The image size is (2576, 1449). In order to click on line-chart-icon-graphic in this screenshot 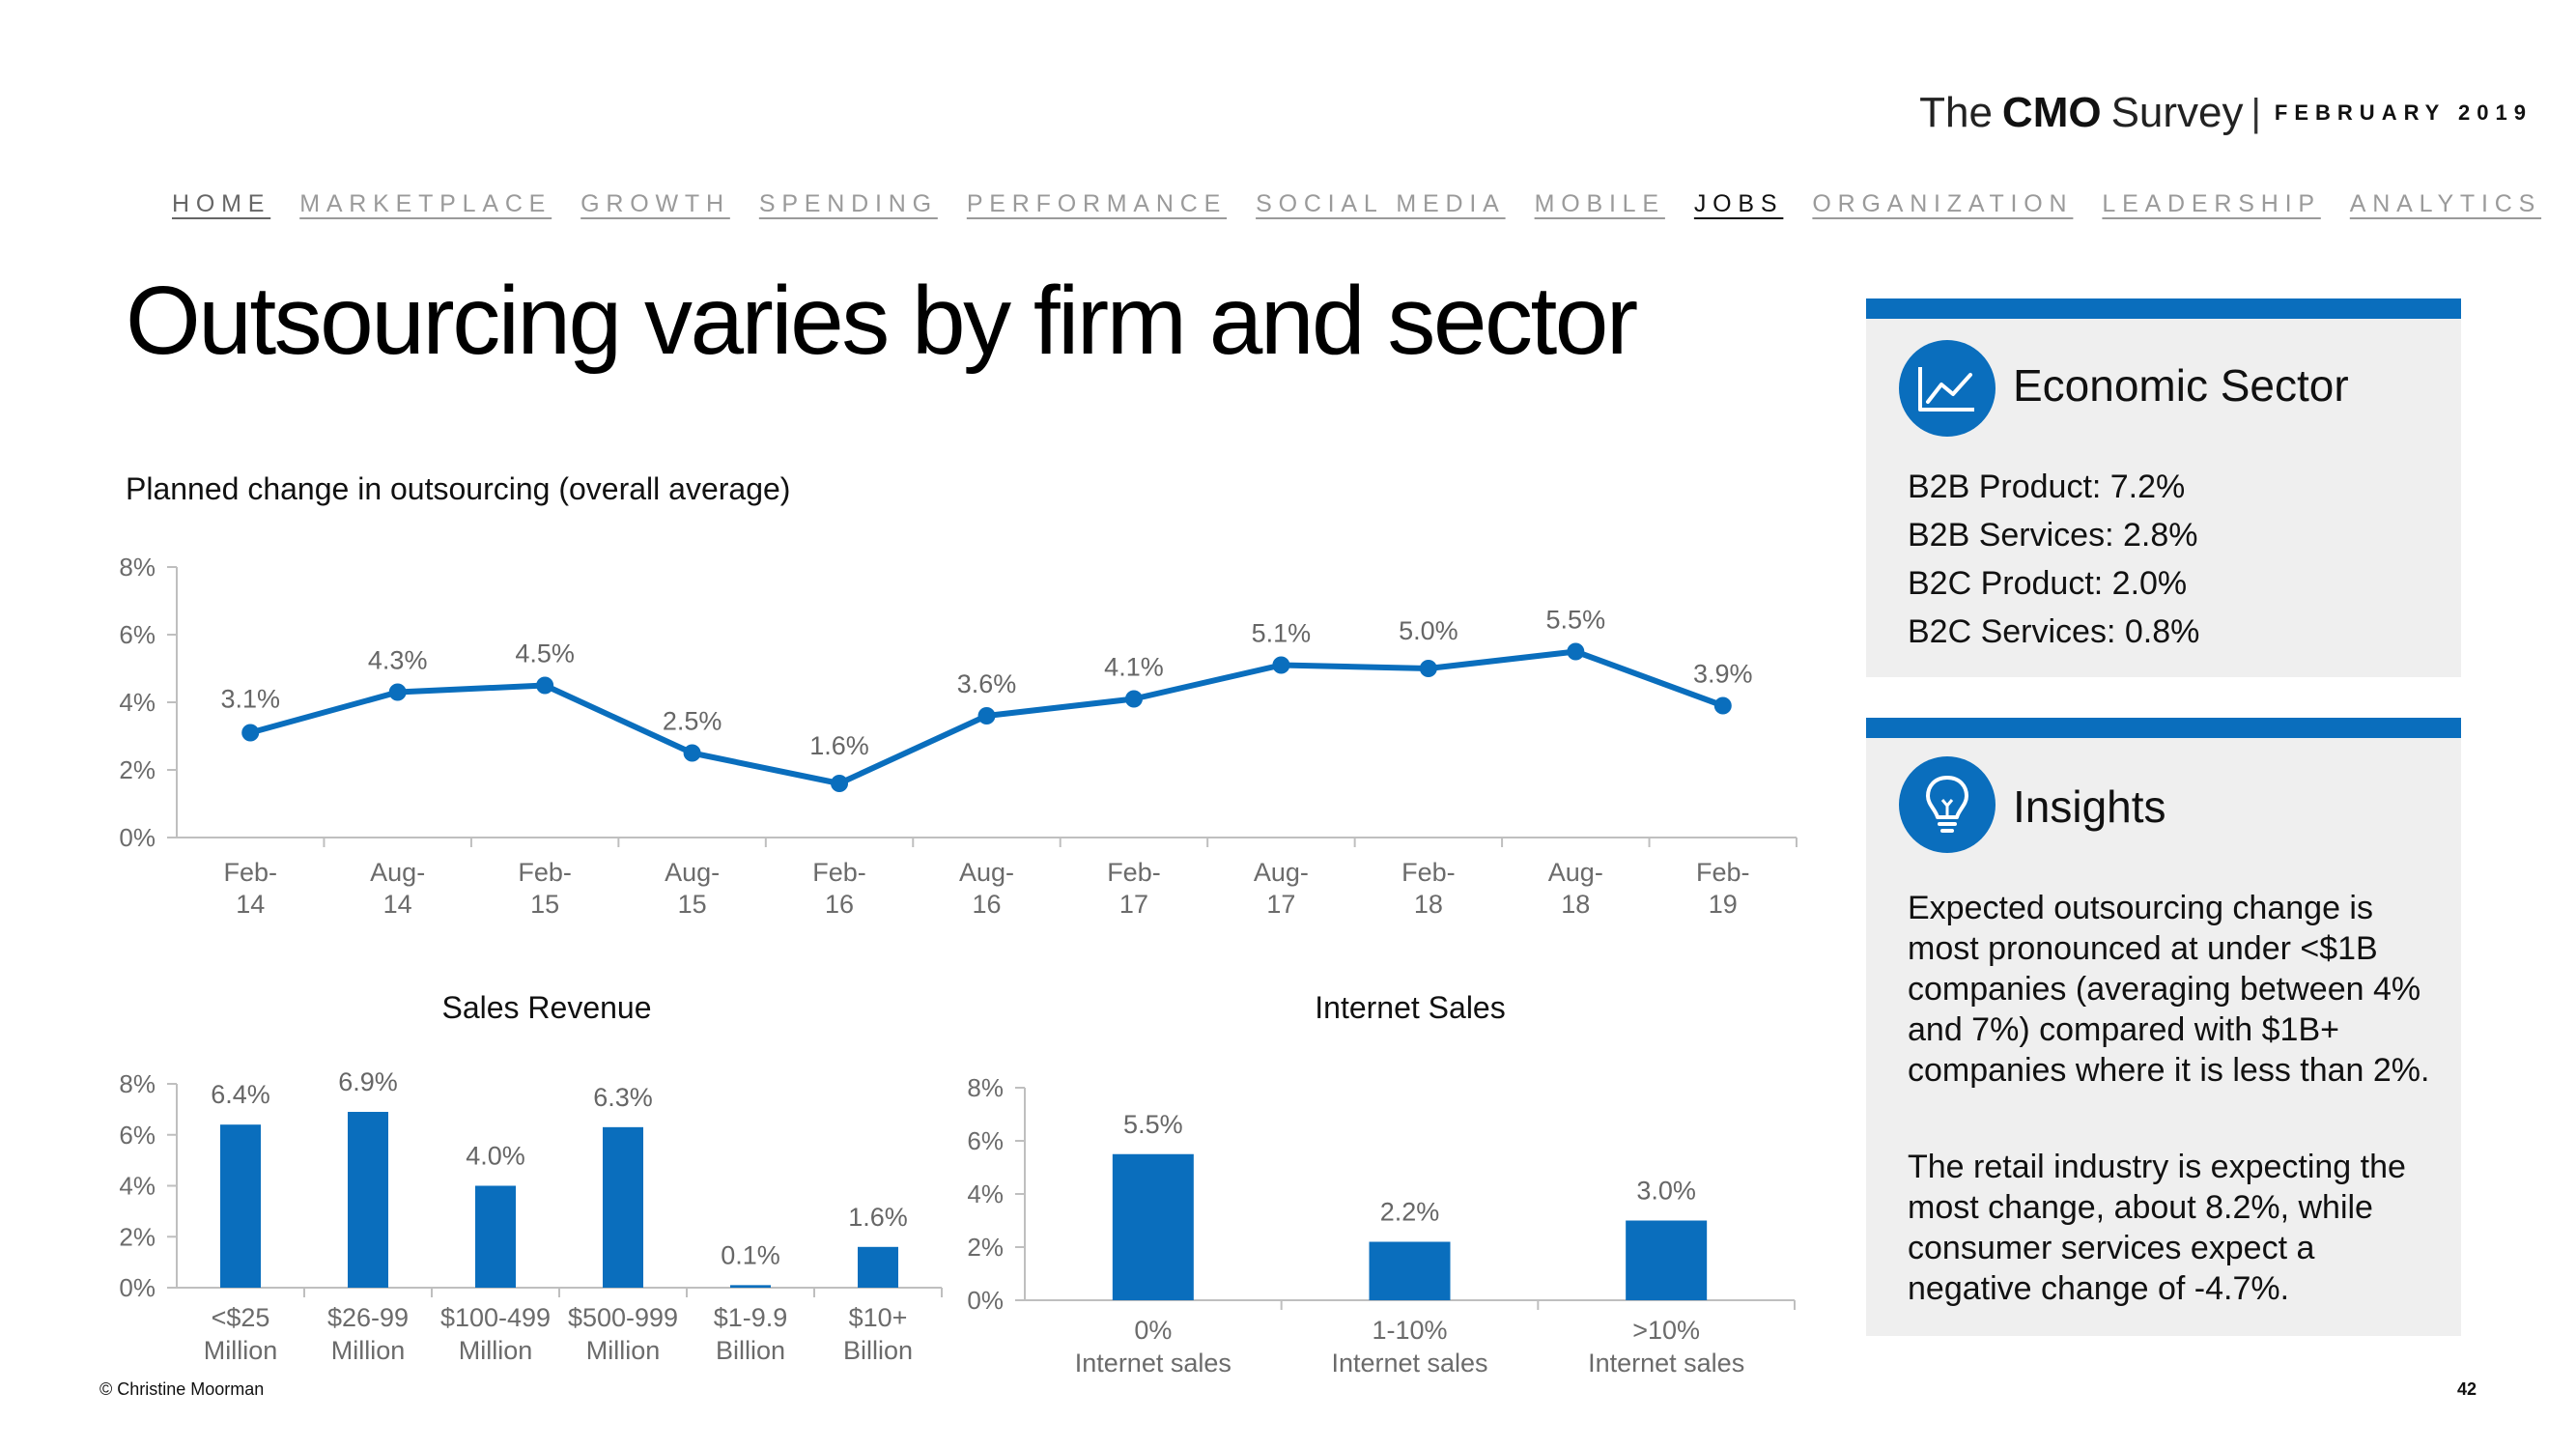, I will do `click(1946, 389)`.